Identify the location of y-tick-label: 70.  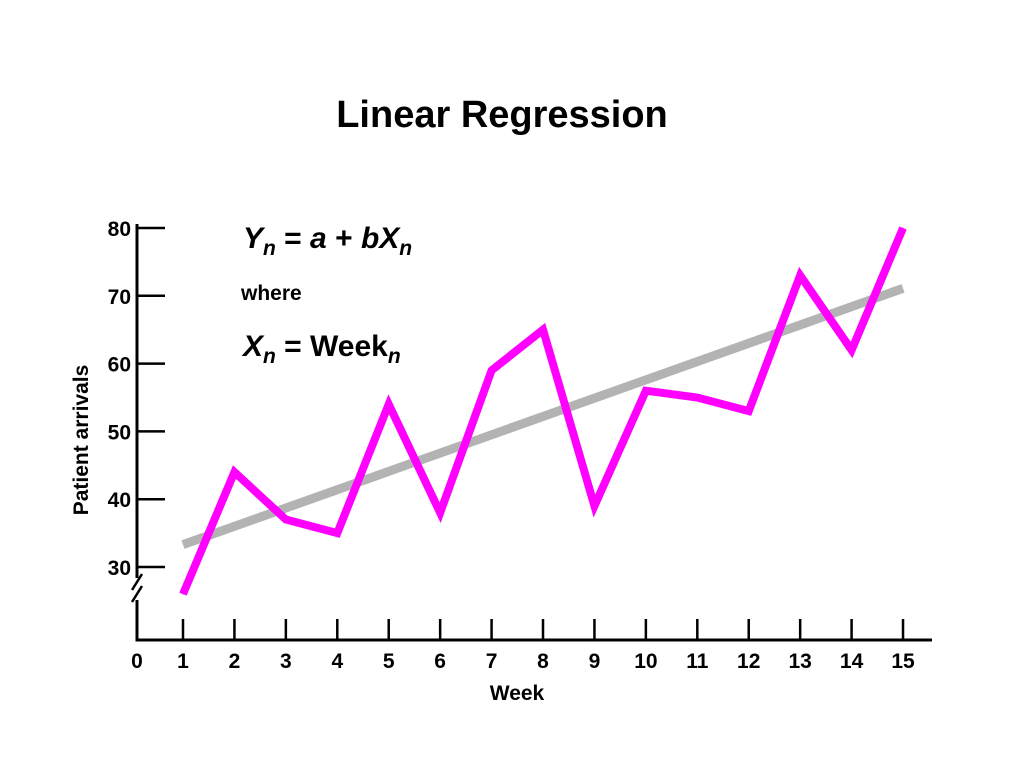
(119, 297).